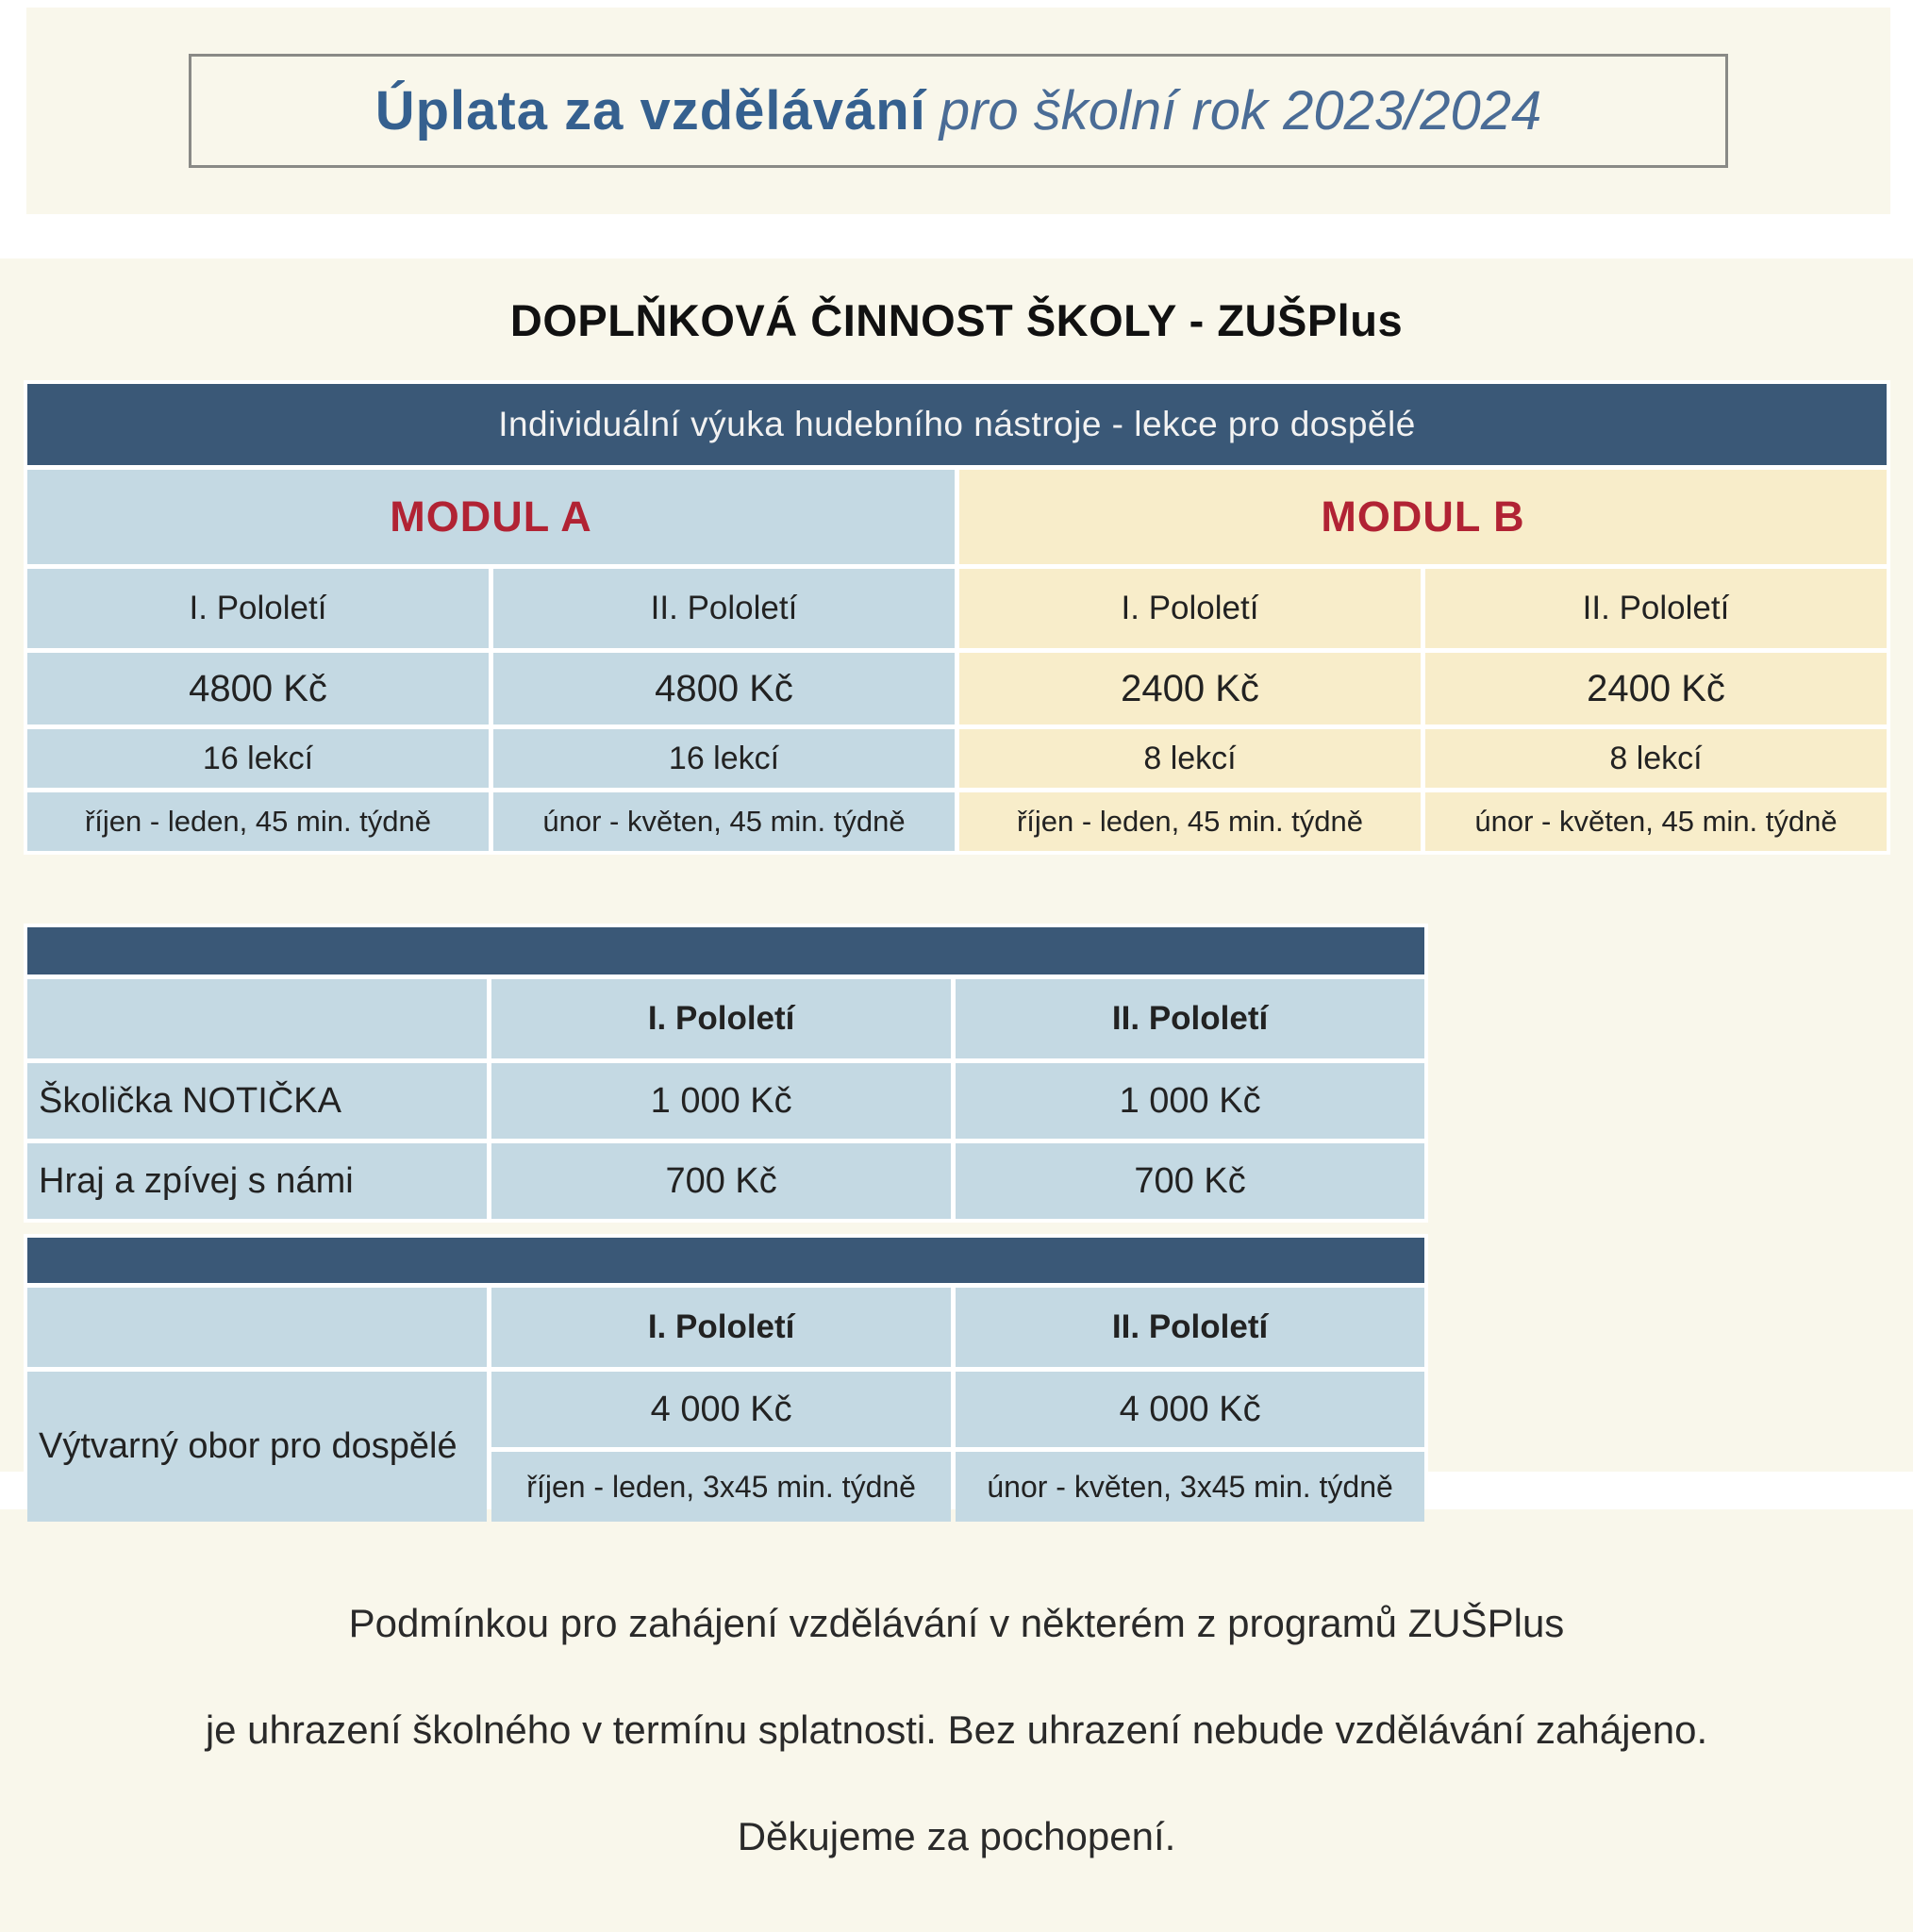 This screenshot has height=1932, width=1913. I want to click on table2-row1-label: Školička NOTIČKA, so click(257, 1101).